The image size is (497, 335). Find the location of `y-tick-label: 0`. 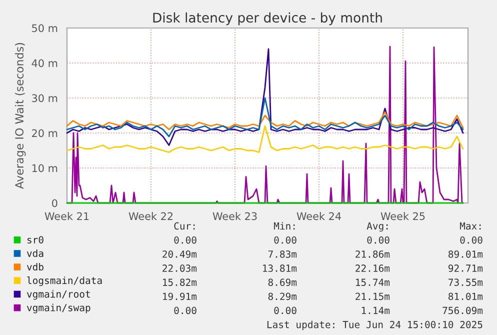

y-tick-label: 0 is located at coordinates (55, 203).